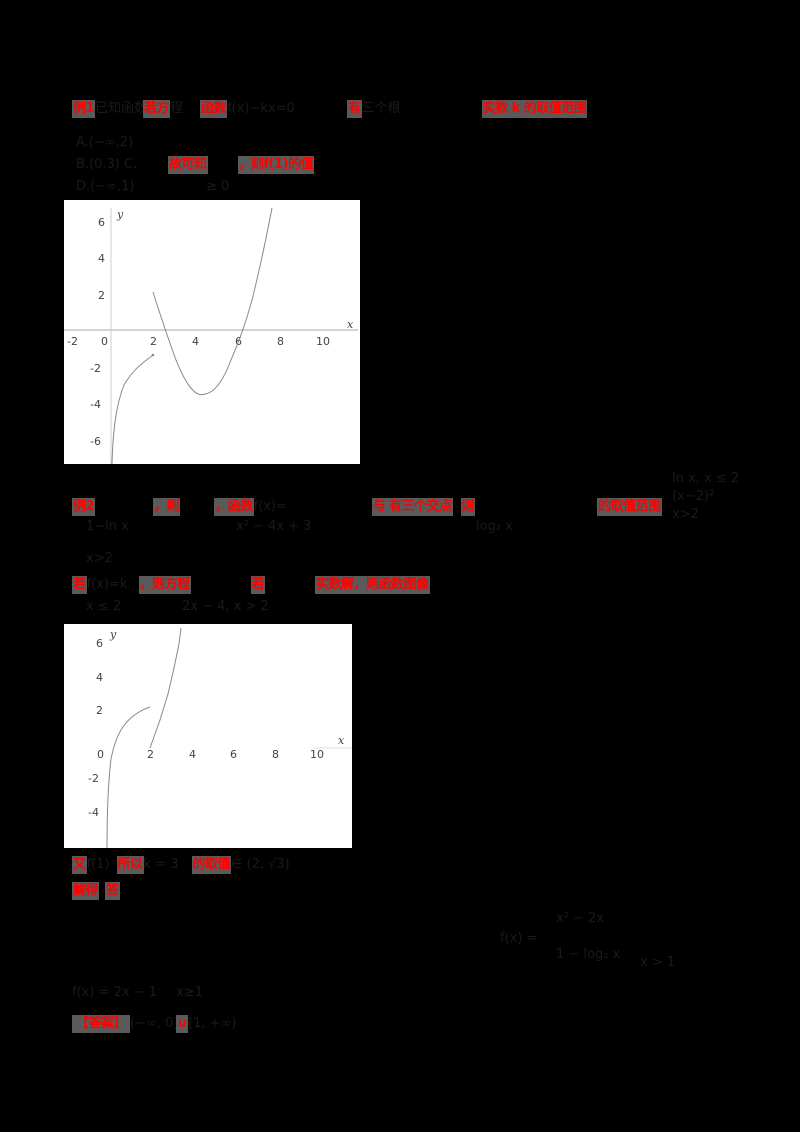  I want to click on endpoint-marker, so click(153, 355).